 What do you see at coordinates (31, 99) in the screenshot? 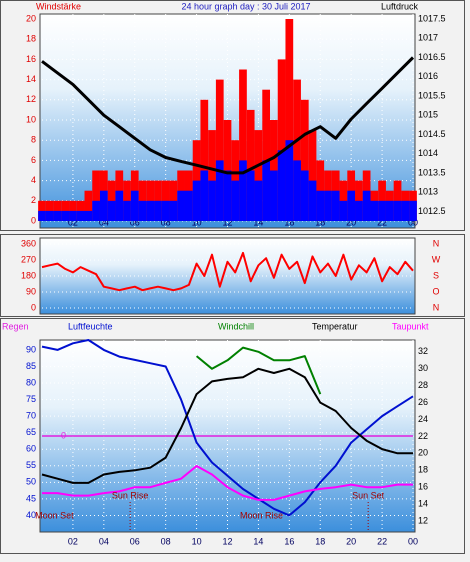
I see `y-tick-label: 12` at bounding box center [31, 99].